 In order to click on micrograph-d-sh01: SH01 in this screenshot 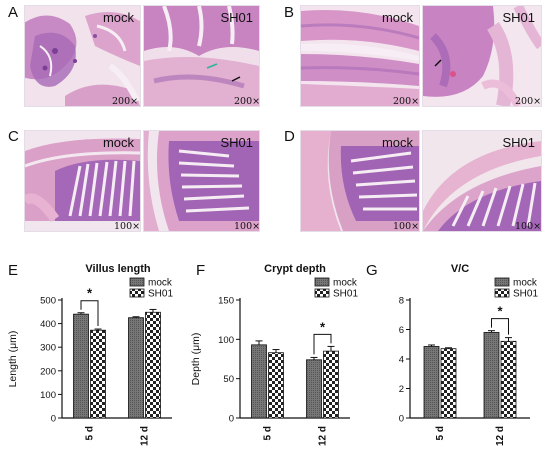, I will do `click(482, 181)`.